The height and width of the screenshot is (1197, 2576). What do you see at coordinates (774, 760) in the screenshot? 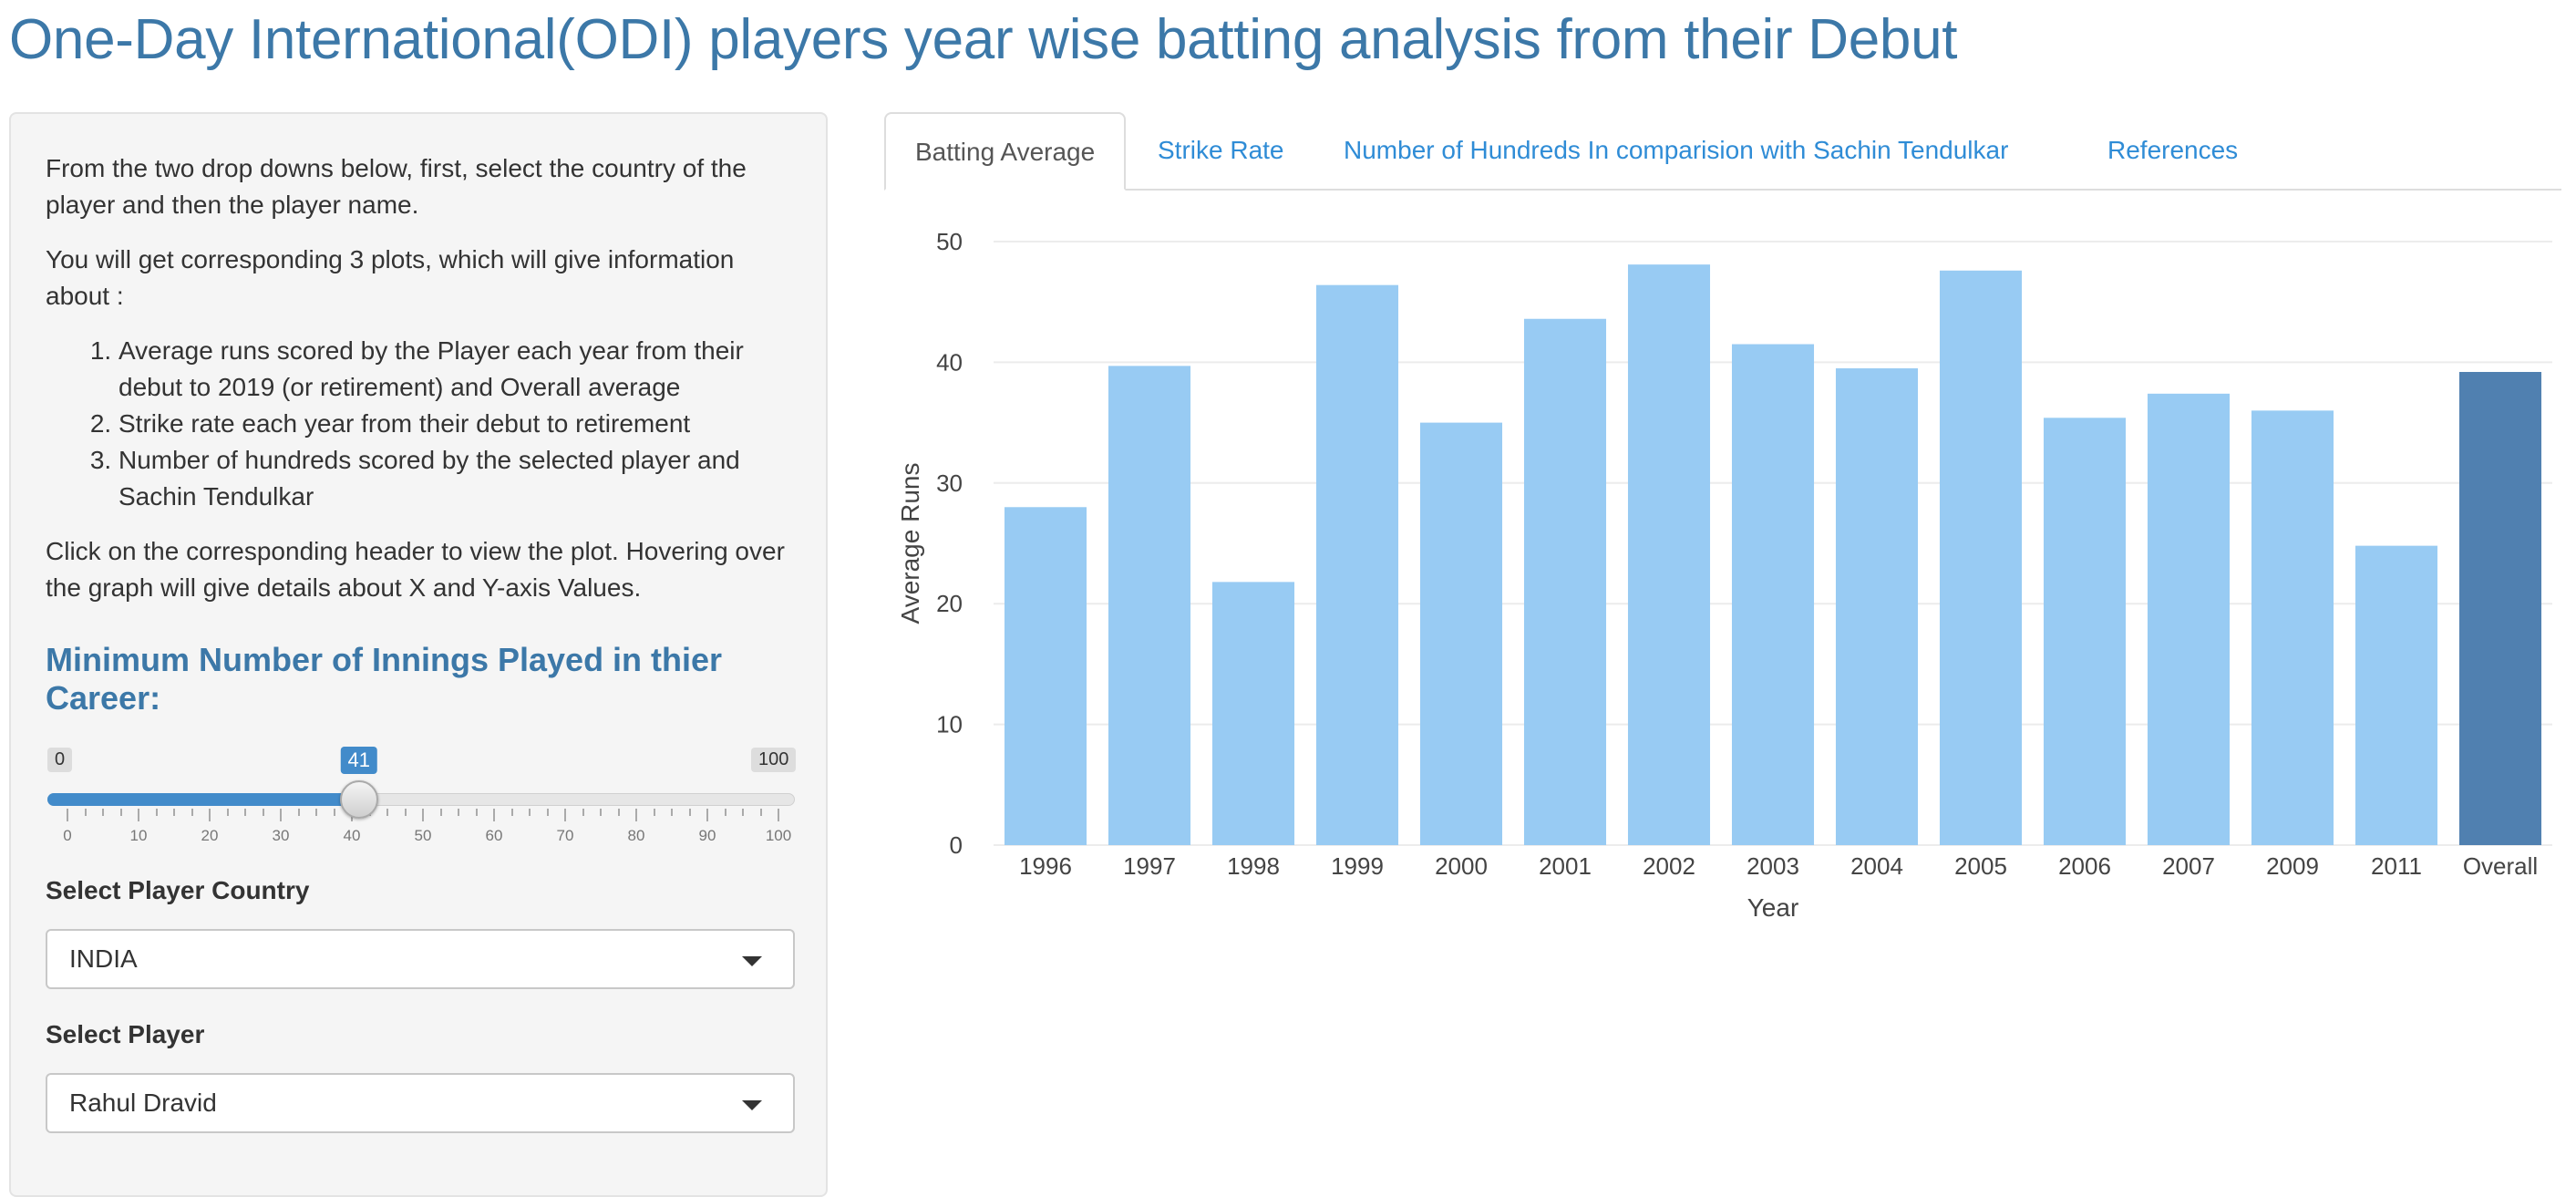
I see `slider-max-label: 100` at bounding box center [774, 760].